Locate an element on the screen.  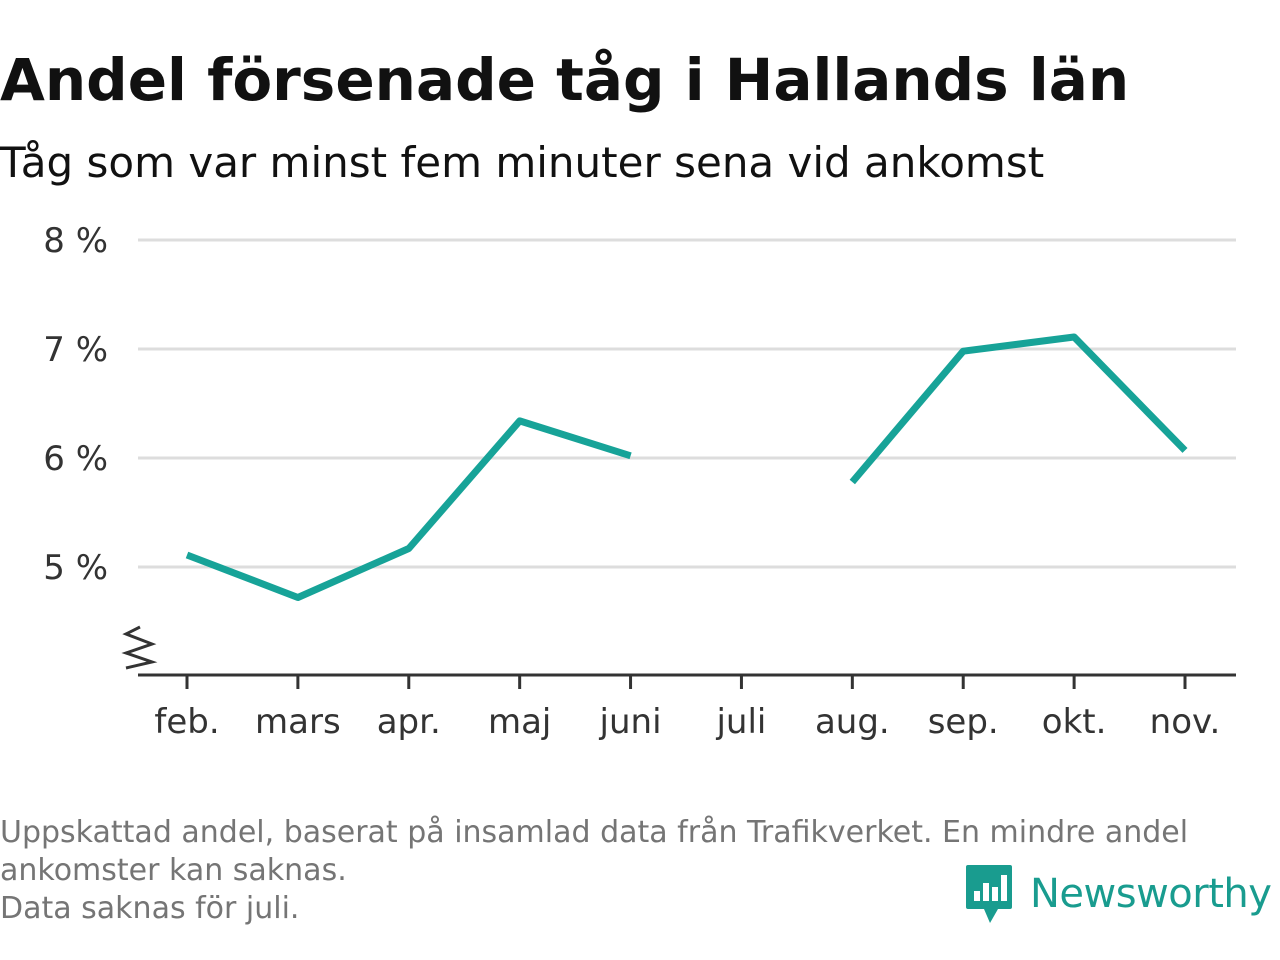
newsworthy-logo: Newsworthy is located at coordinates (1118, 894).